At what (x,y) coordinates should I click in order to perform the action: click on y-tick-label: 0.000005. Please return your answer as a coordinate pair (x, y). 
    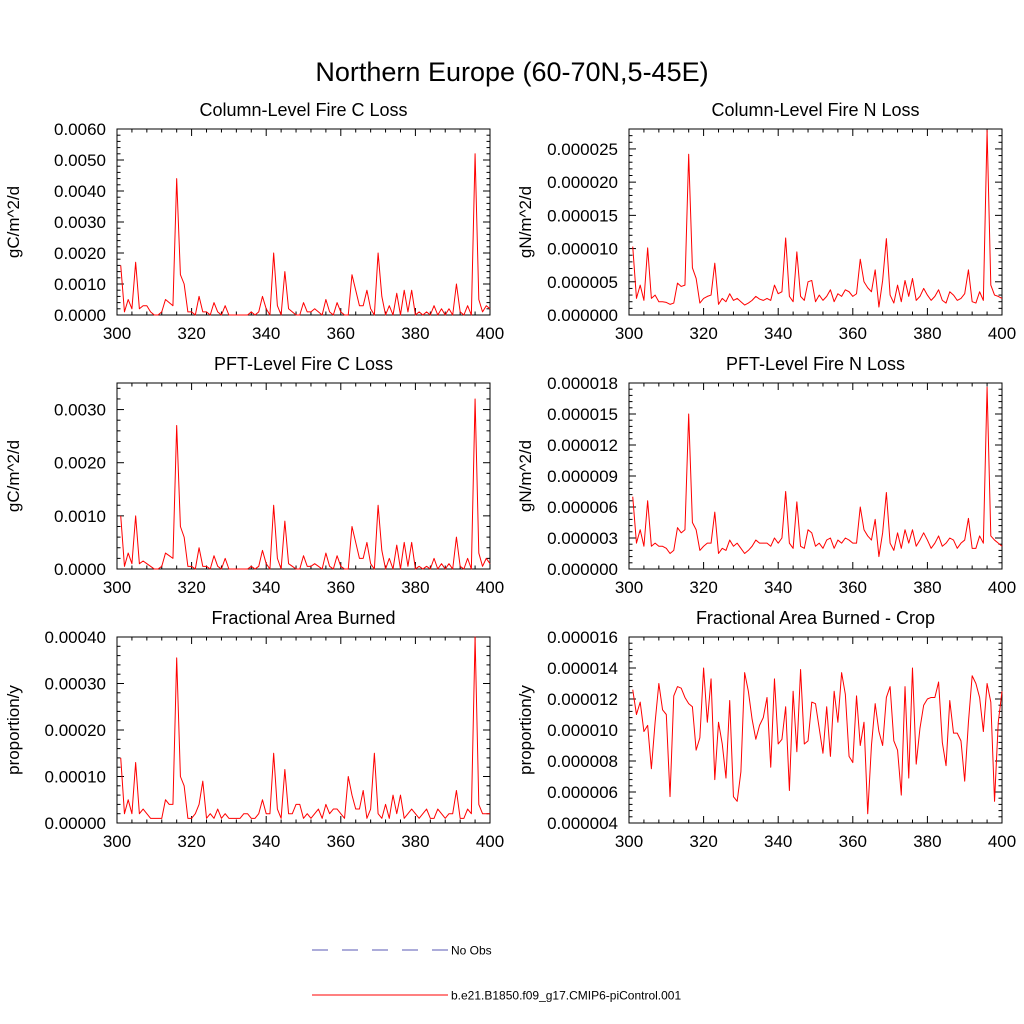
    Looking at the image, I should click on (582, 282).